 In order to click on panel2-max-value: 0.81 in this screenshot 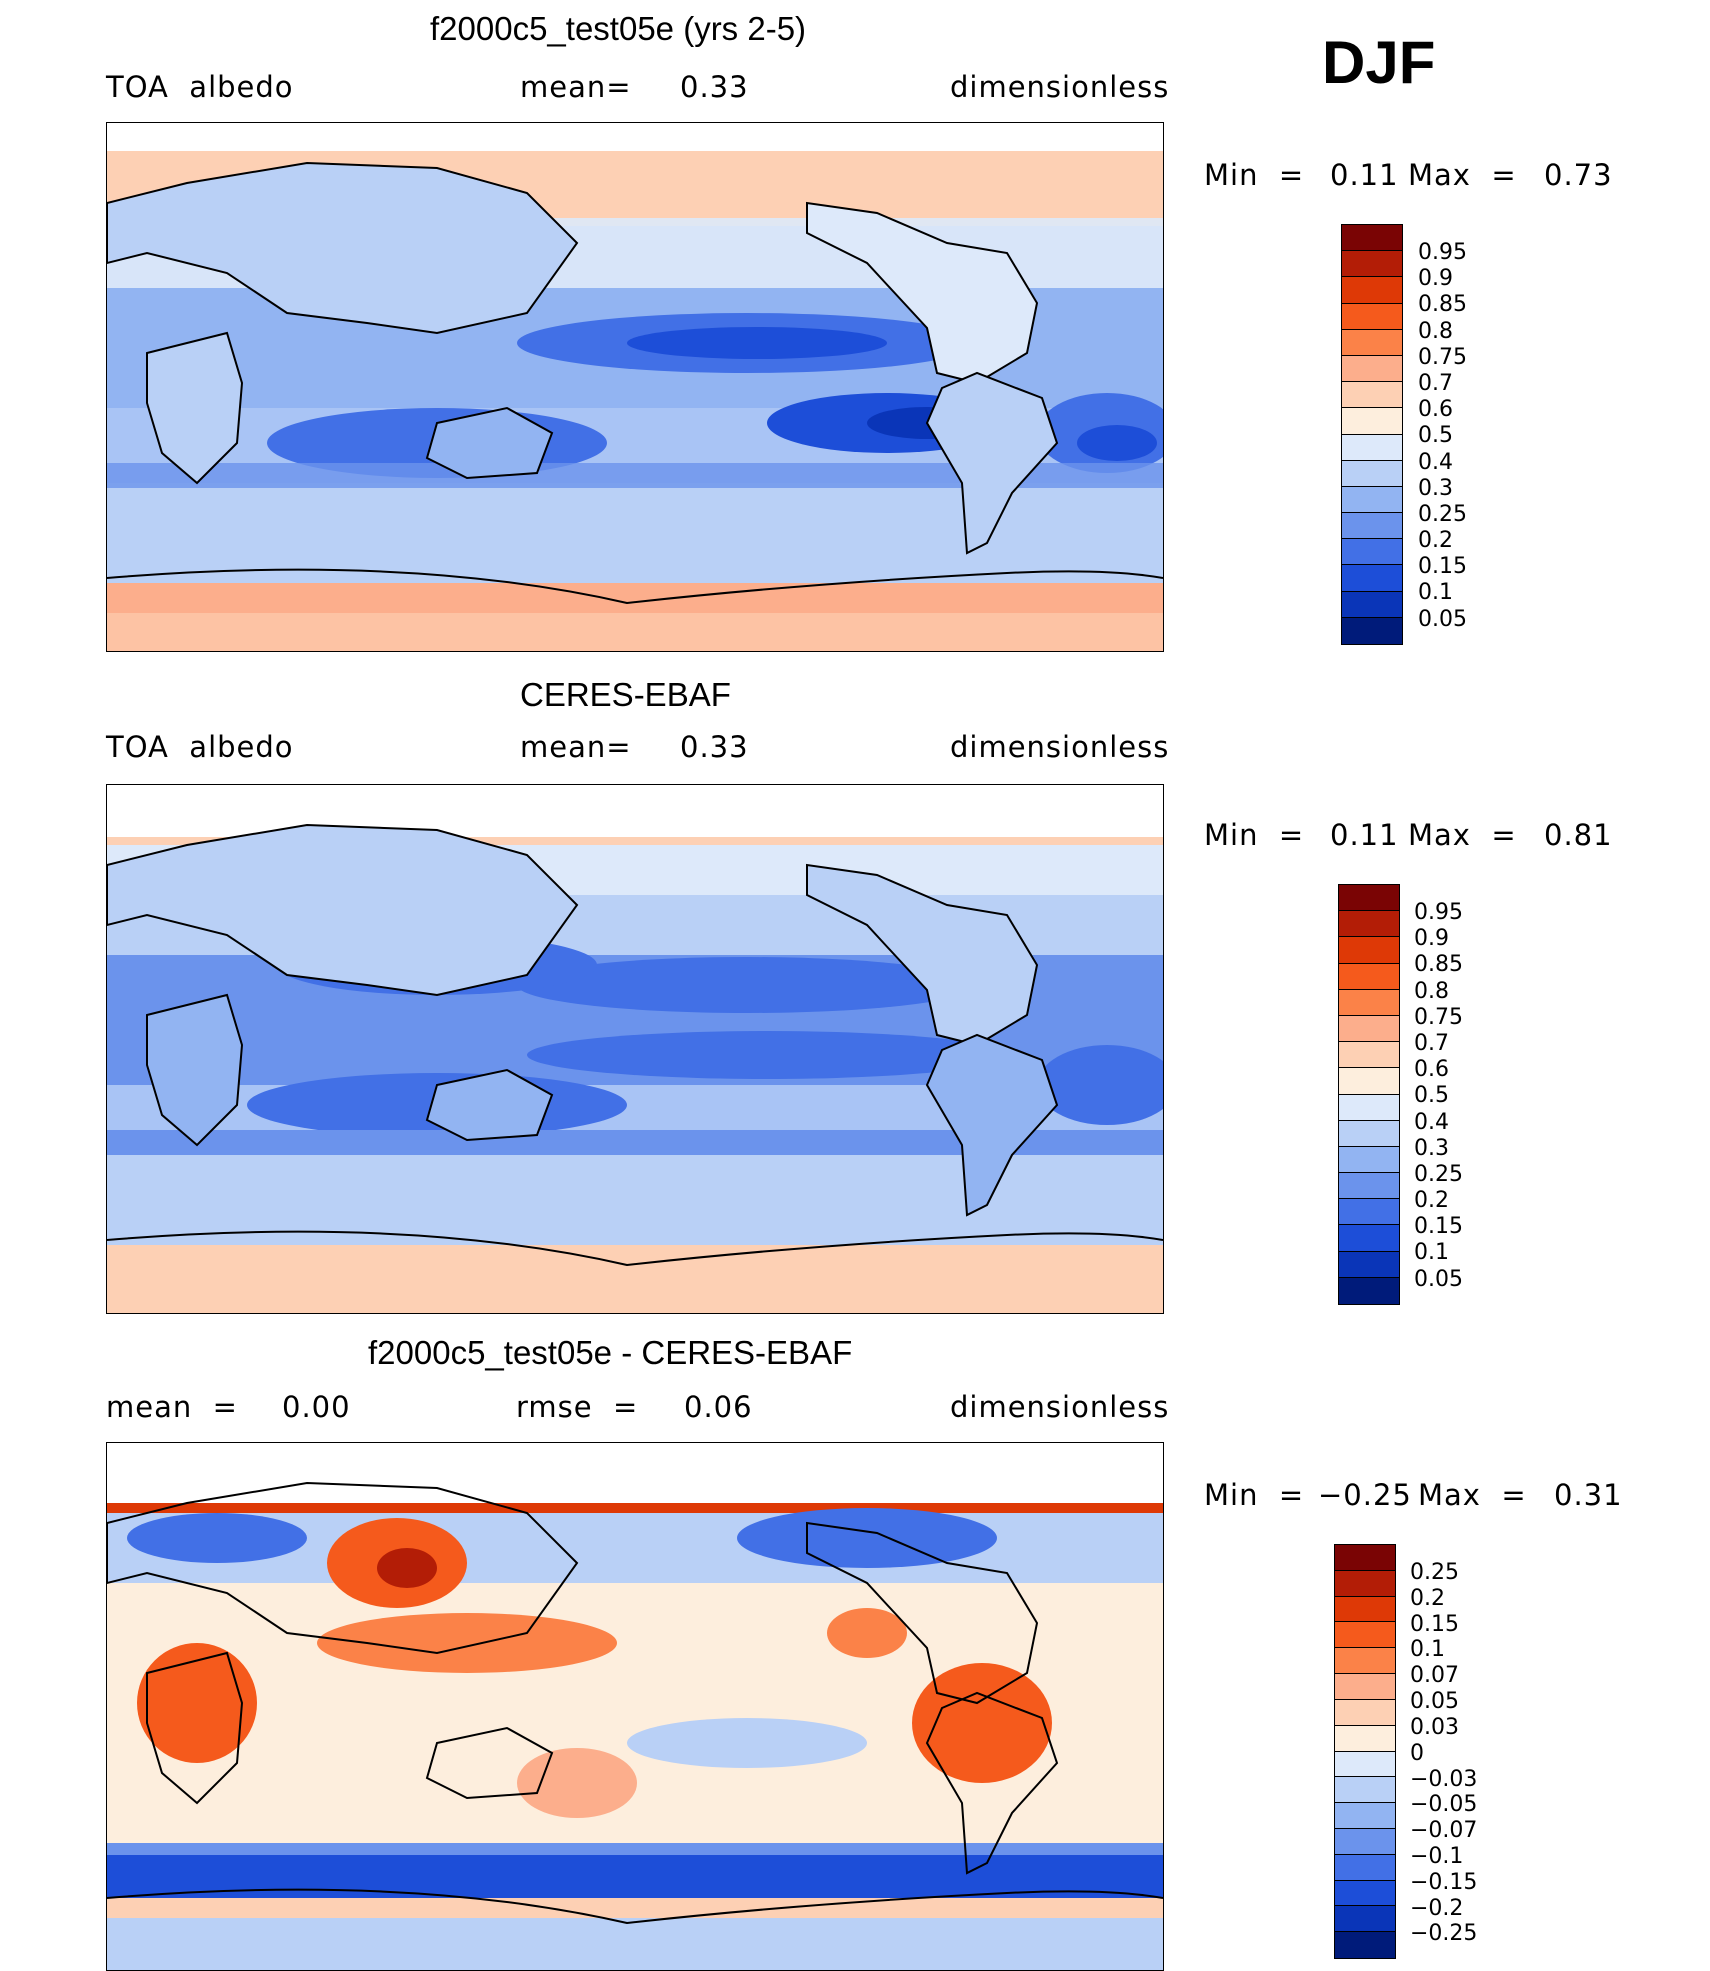, I will do `click(1578, 835)`.